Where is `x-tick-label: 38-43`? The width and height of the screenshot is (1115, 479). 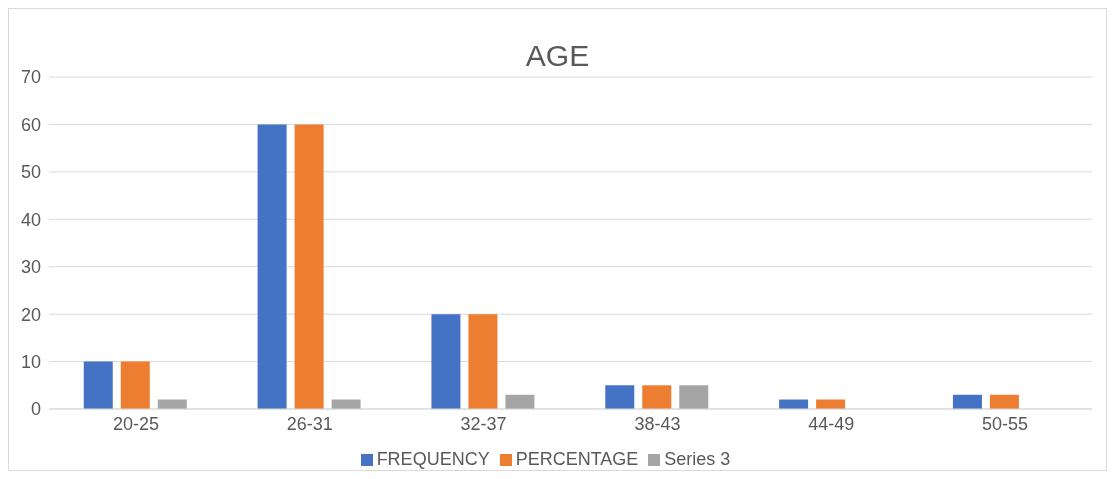 x-tick-label: 38-43 is located at coordinates (657, 423).